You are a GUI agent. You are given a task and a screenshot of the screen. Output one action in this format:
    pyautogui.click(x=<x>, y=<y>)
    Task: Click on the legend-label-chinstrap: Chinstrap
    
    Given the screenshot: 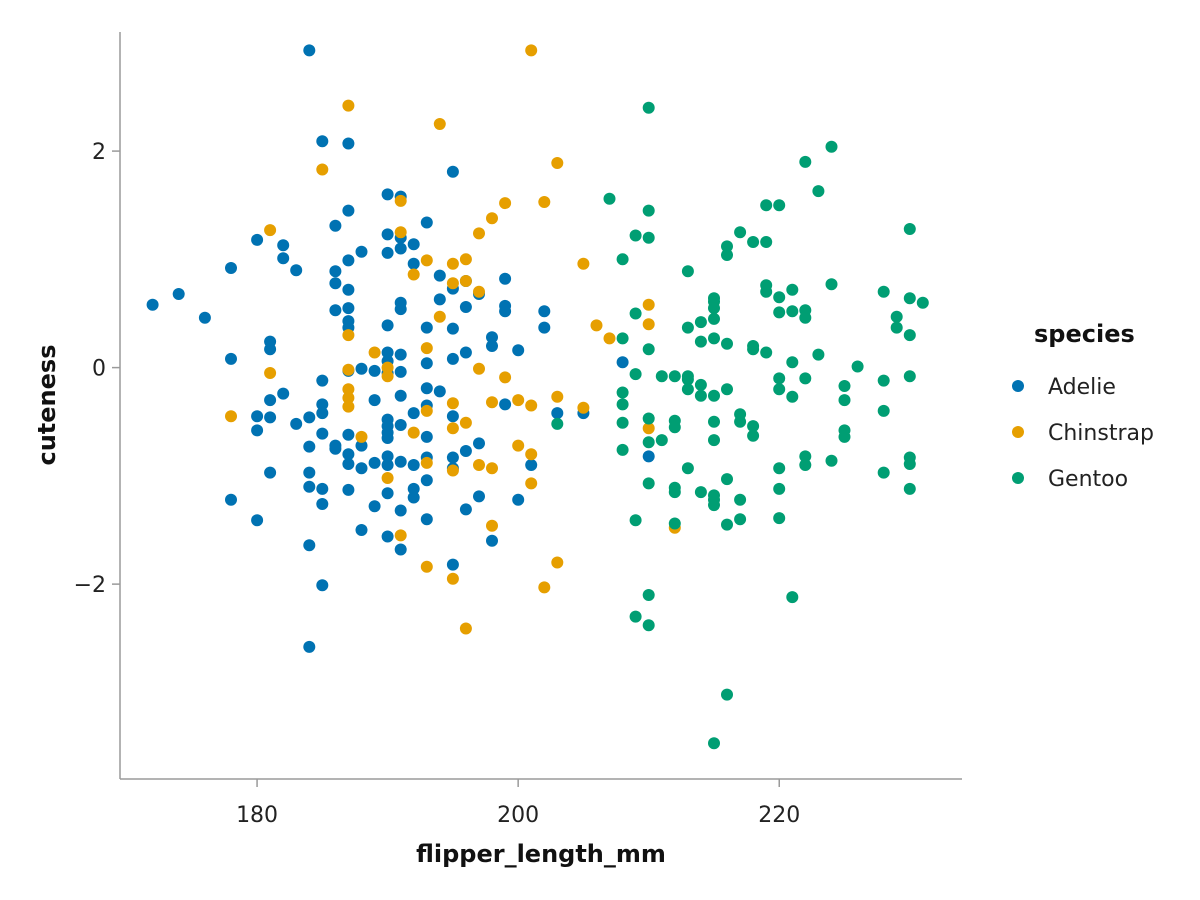 What is the action you would take?
    pyautogui.click(x=1101, y=433)
    